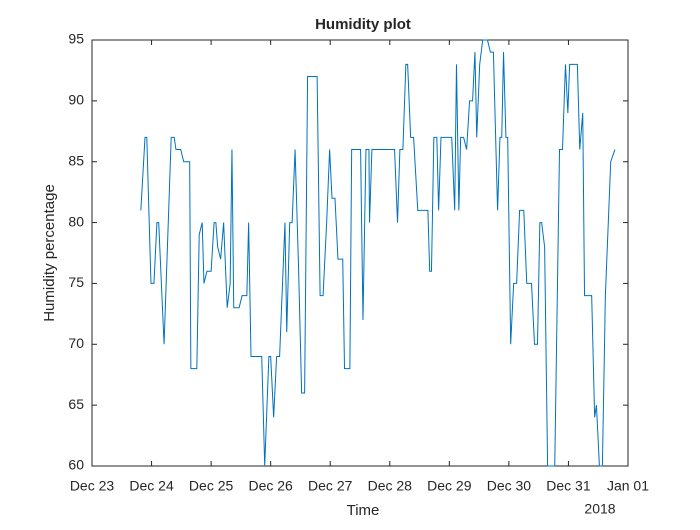 This screenshot has width=700, height=530. What do you see at coordinates (390, 486) in the screenshot?
I see `x-tick-label: Dec 28` at bounding box center [390, 486].